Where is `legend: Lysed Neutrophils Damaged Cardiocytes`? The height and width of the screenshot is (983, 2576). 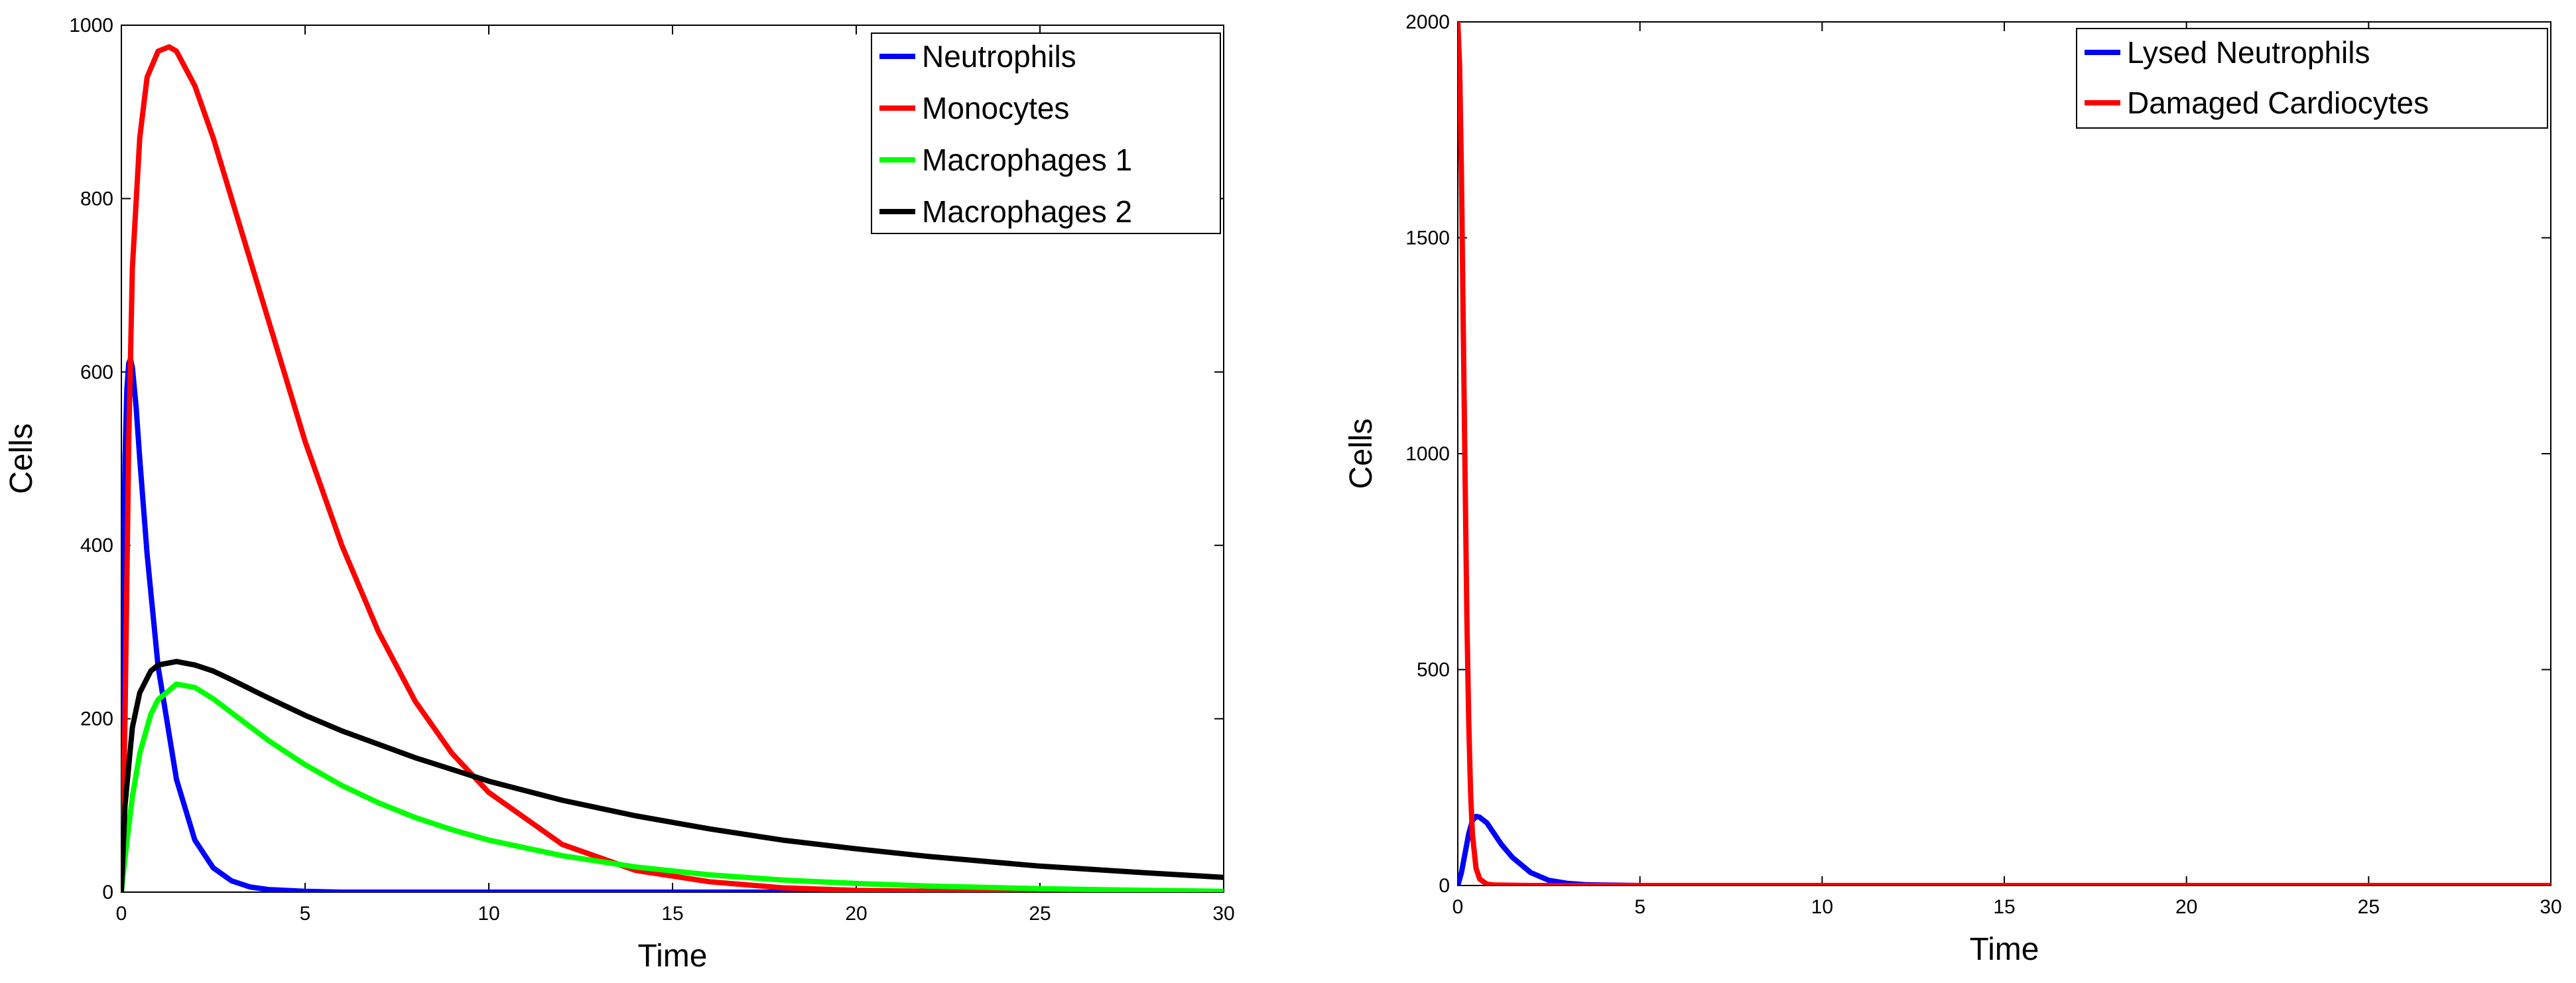 legend: Lysed Neutrophils Damaged Cardiocytes is located at coordinates (2312, 78).